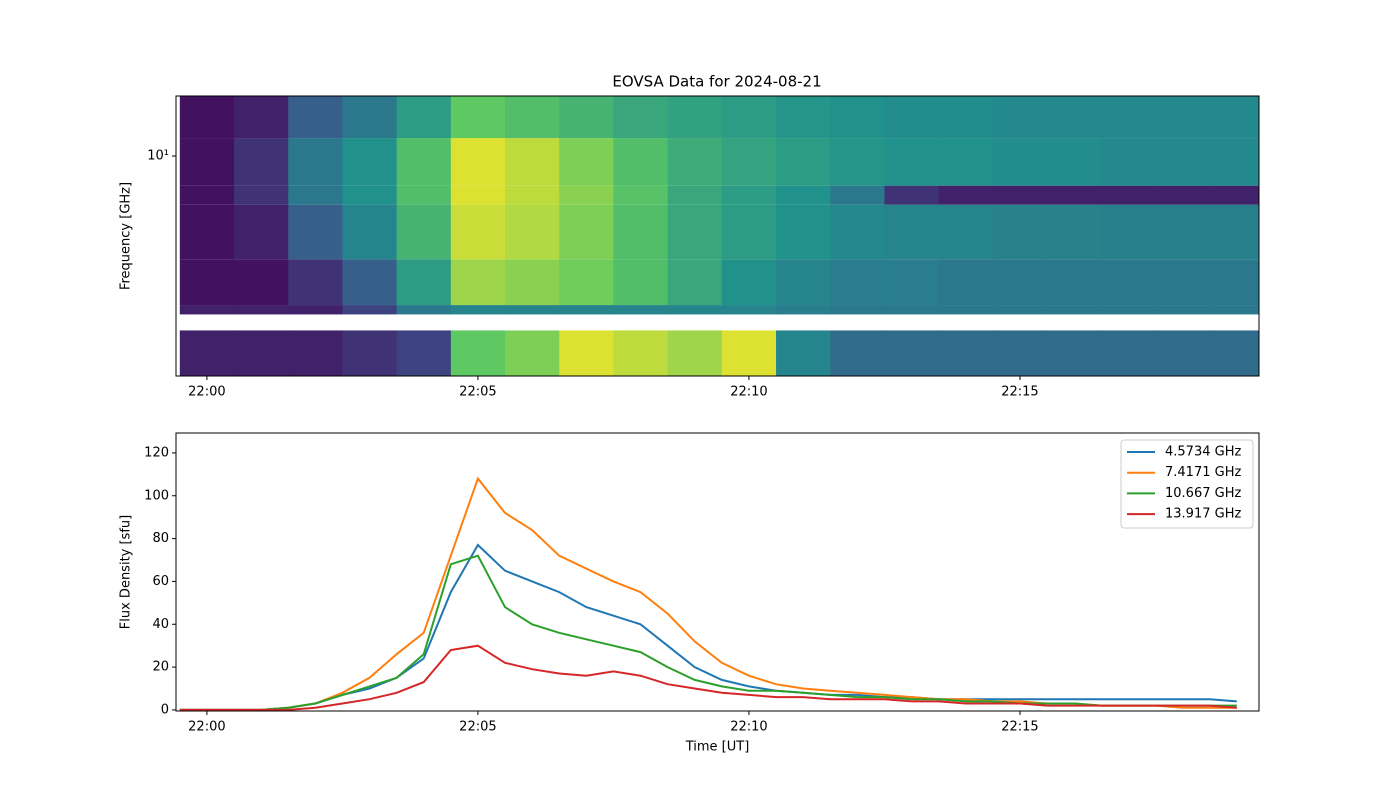 This screenshot has width=1400, height=804. Describe the element at coordinates (708, 632) in the screenshot. I see `series-line` at that location.